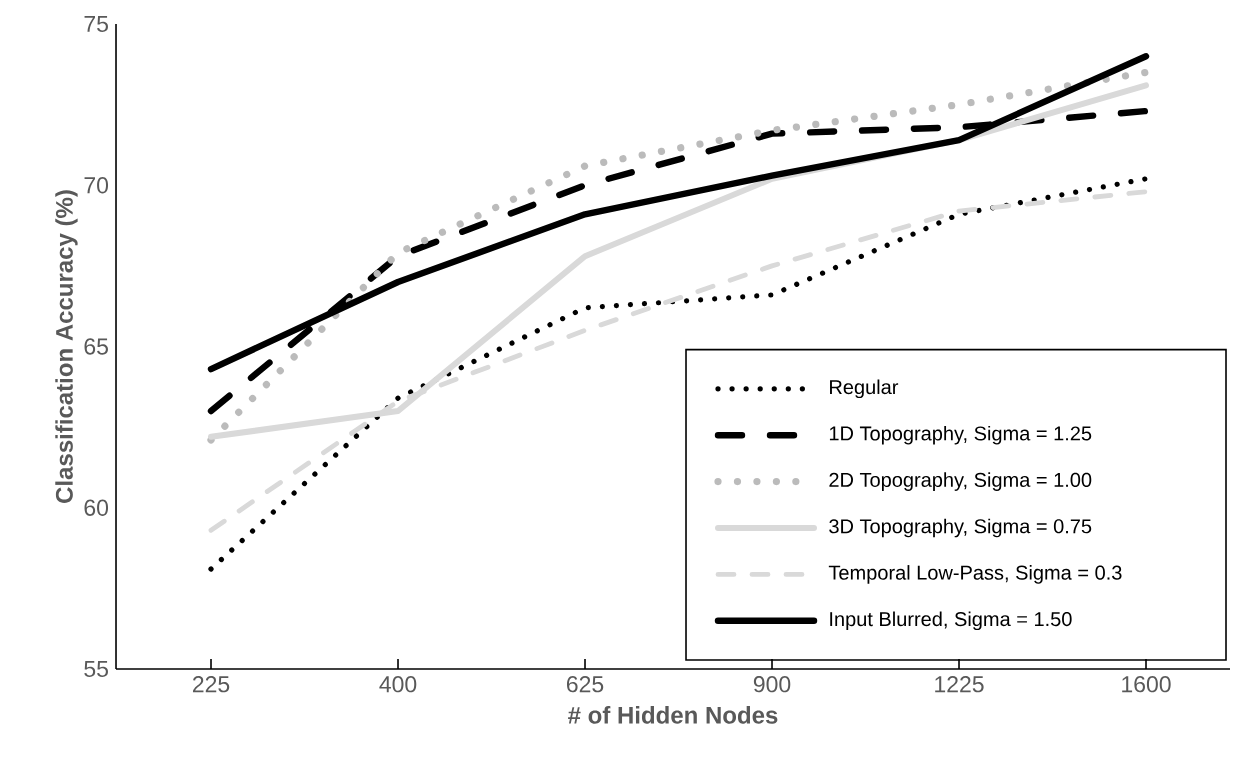 This screenshot has height=768, width=1240. What do you see at coordinates (772, 684) in the screenshot?
I see `x-tick-label: 900` at bounding box center [772, 684].